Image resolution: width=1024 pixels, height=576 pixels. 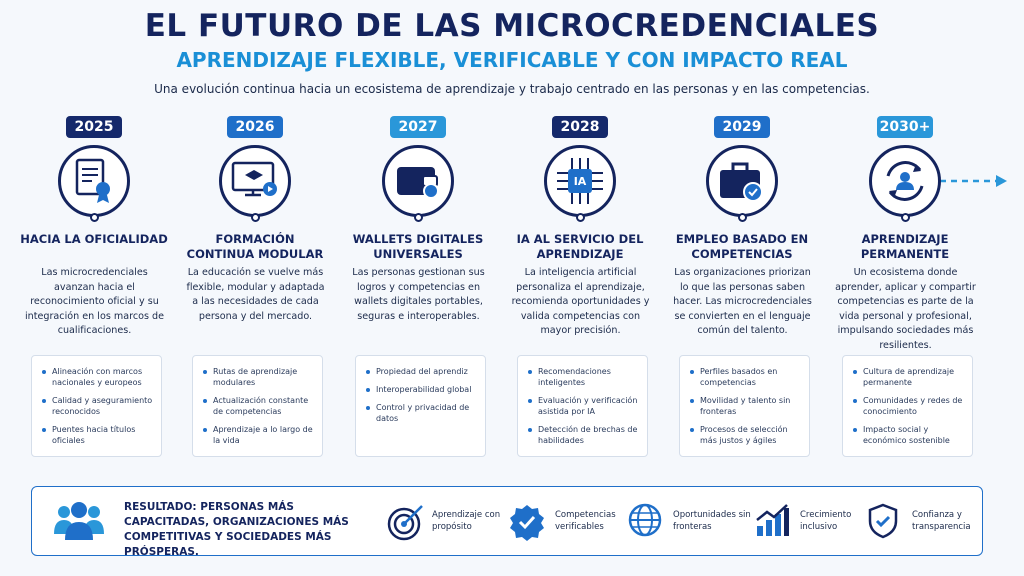 What do you see at coordinates (585, 521) in the screenshot?
I see `benefit-text: Competencias verificables` at bounding box center [585, 521].